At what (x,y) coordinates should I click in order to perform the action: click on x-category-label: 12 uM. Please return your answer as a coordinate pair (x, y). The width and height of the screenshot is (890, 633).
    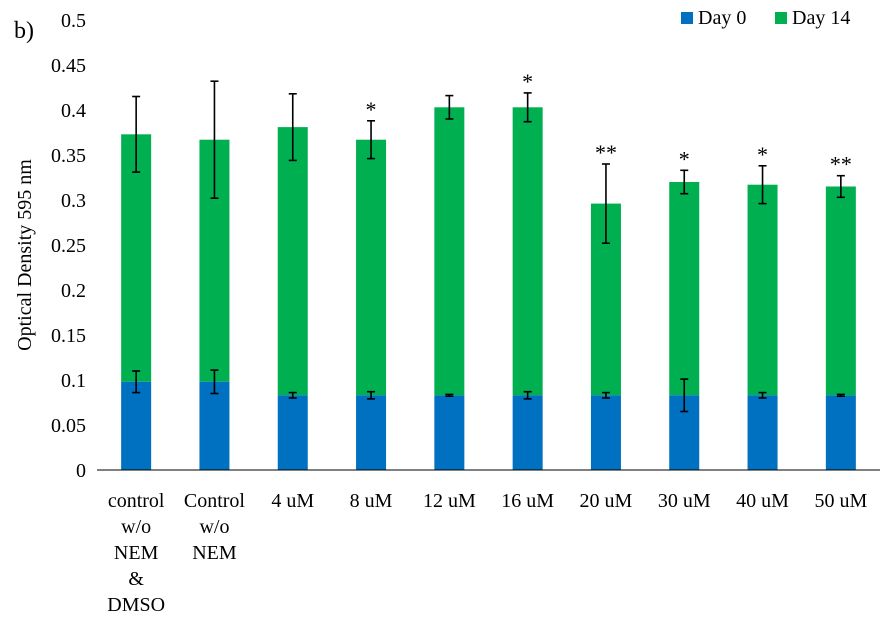
    Looking at the image, I should click on (449, 501).